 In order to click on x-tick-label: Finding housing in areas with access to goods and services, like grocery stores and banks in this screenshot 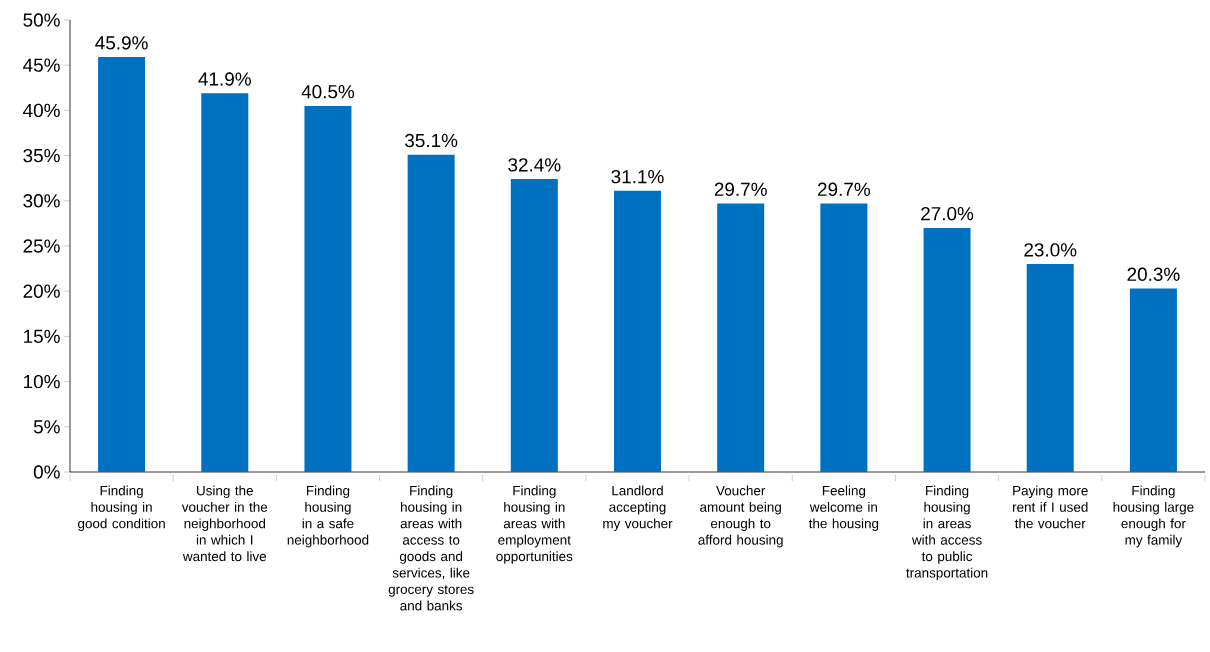, I will do `click(431, 548)`.